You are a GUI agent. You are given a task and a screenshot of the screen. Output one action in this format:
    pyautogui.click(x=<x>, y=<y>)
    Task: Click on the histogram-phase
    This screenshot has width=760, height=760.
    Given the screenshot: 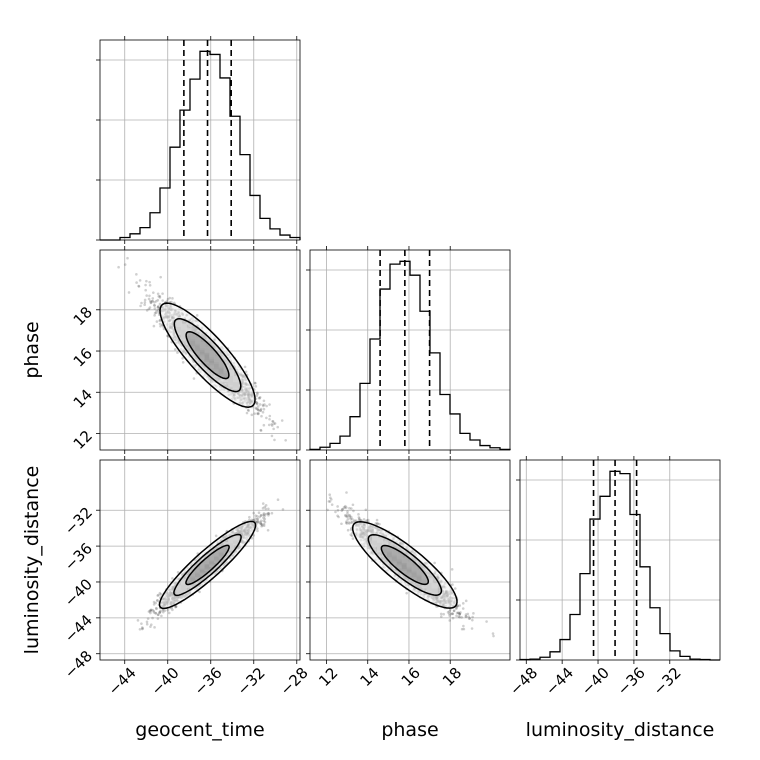 What is the action you would take?
    pyautogui.click(x=410, y=355)
    